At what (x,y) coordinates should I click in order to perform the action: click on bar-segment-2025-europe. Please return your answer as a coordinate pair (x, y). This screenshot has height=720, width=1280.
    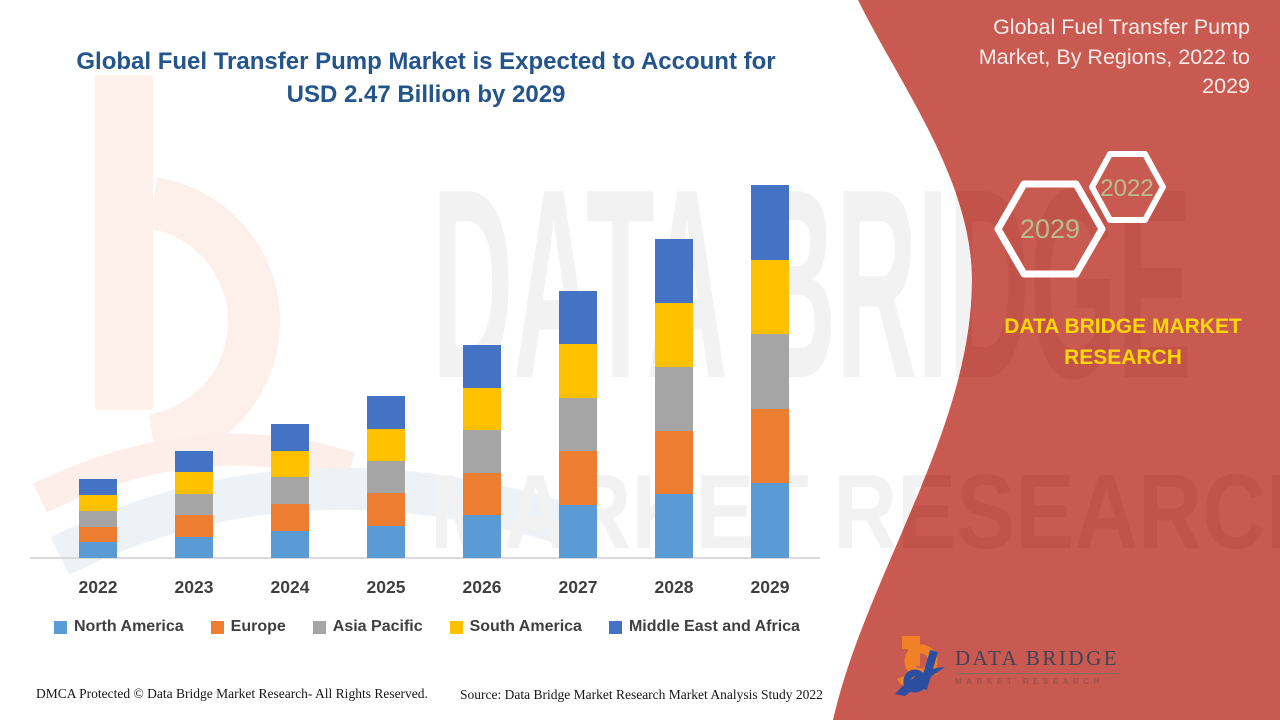
    Looking at the image, I should click on (386, 509).